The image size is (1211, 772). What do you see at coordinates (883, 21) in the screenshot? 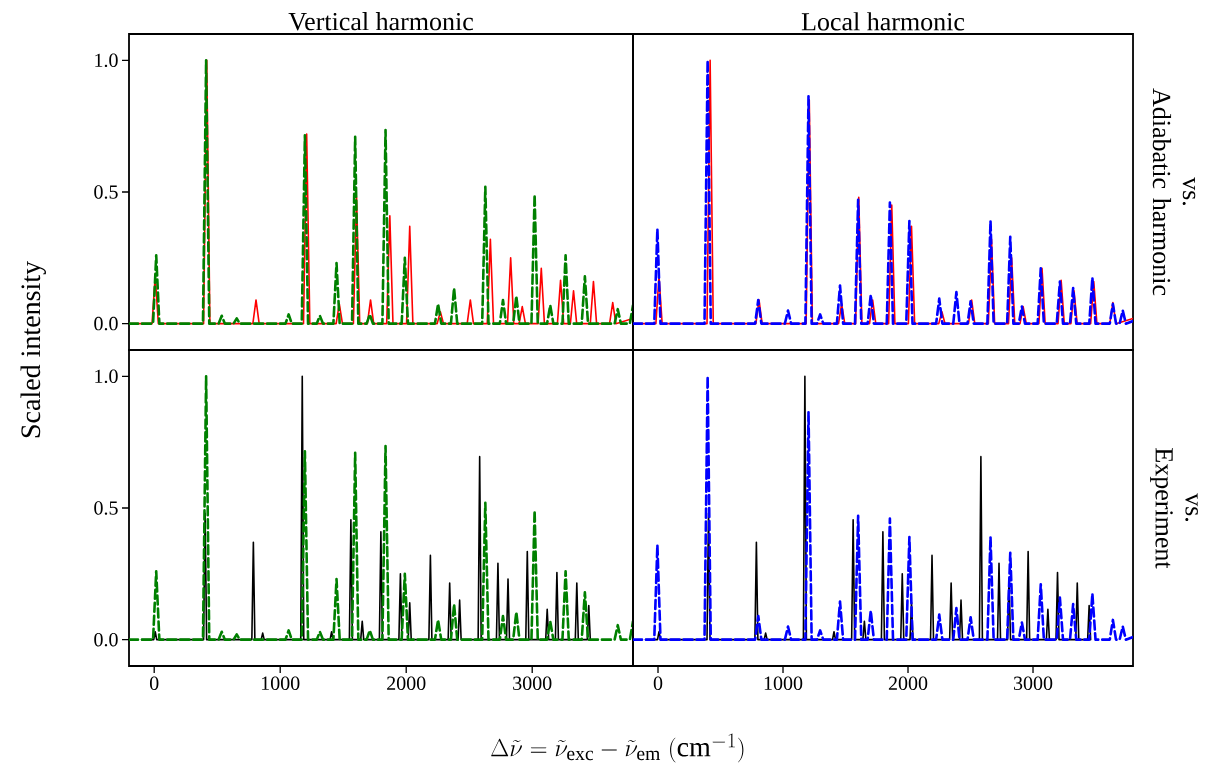
I see `chart-title: Local harmonic` at bounding box center [883, 21].